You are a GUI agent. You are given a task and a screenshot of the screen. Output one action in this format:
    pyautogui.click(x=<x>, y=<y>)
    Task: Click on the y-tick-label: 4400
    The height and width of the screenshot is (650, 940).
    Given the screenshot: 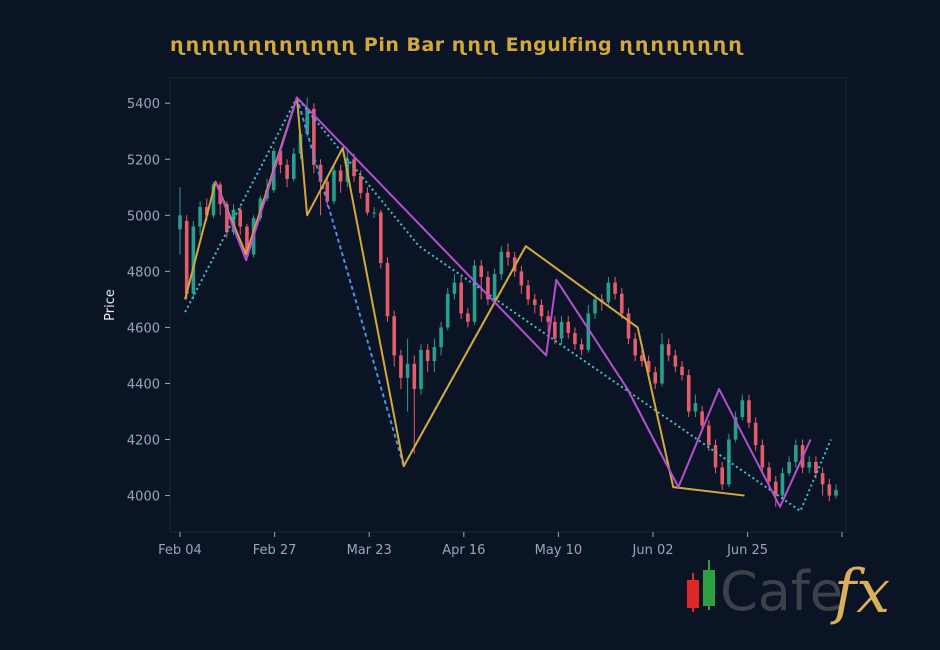 What is the action you would take?
    pyautogui.click(x=143, y=384)
    